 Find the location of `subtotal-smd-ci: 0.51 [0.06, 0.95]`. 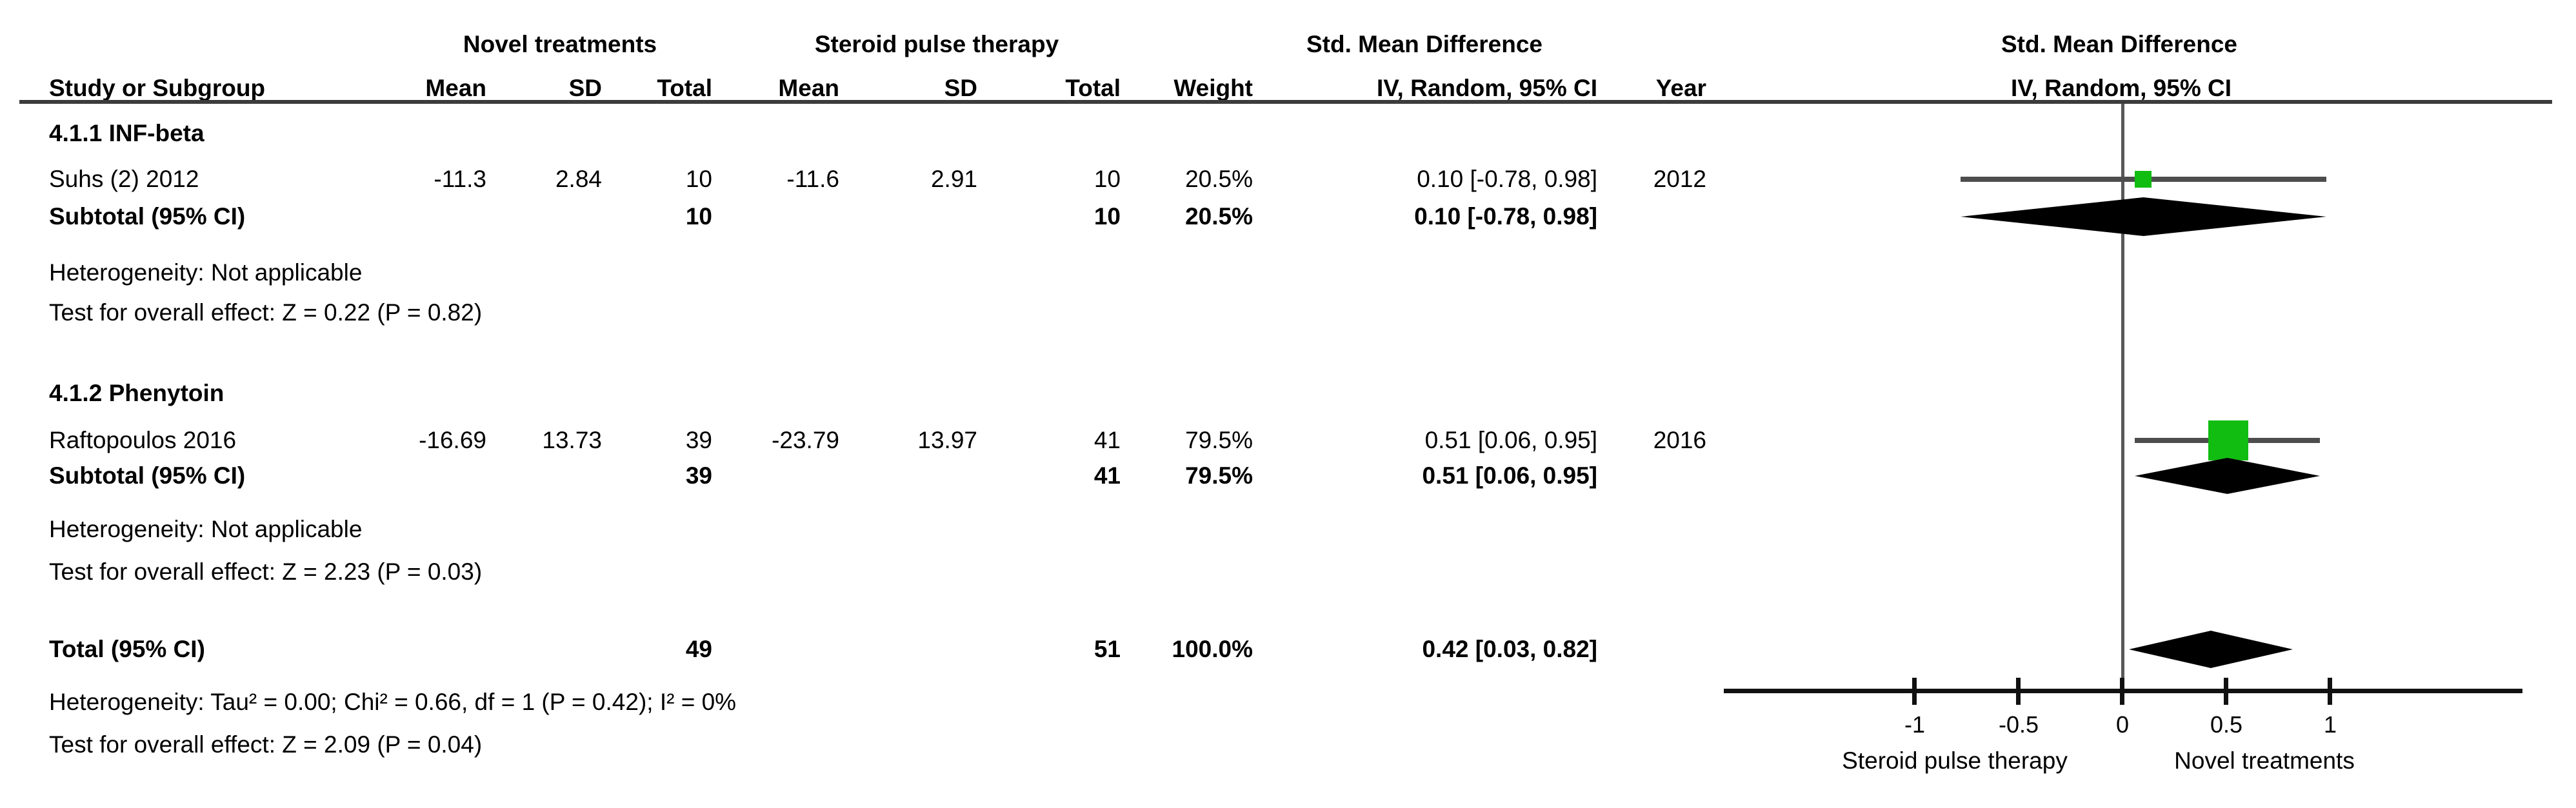

subtotal-smd-ci: 0.51 [0.06, 0.95] is located at coordinates (1509, 475).